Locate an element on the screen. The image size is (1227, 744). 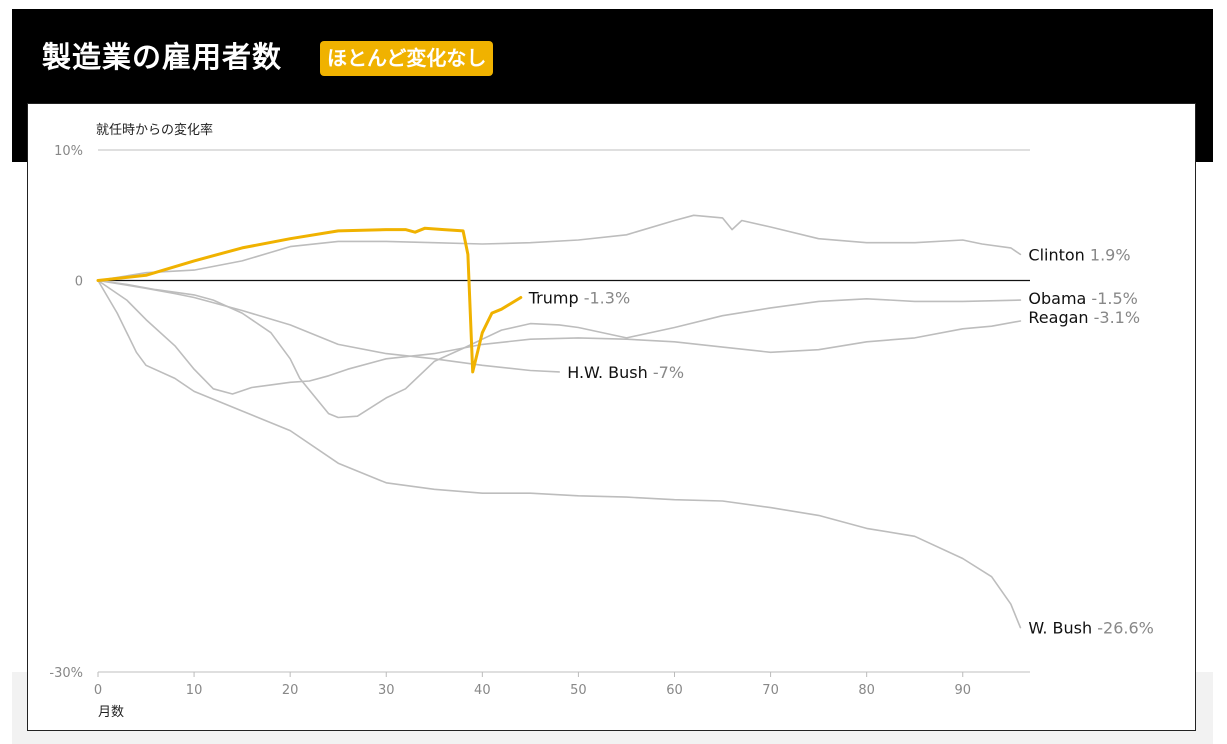
end-label-reagan: Reagan -3.1% is located at coordinates (1084, 317).